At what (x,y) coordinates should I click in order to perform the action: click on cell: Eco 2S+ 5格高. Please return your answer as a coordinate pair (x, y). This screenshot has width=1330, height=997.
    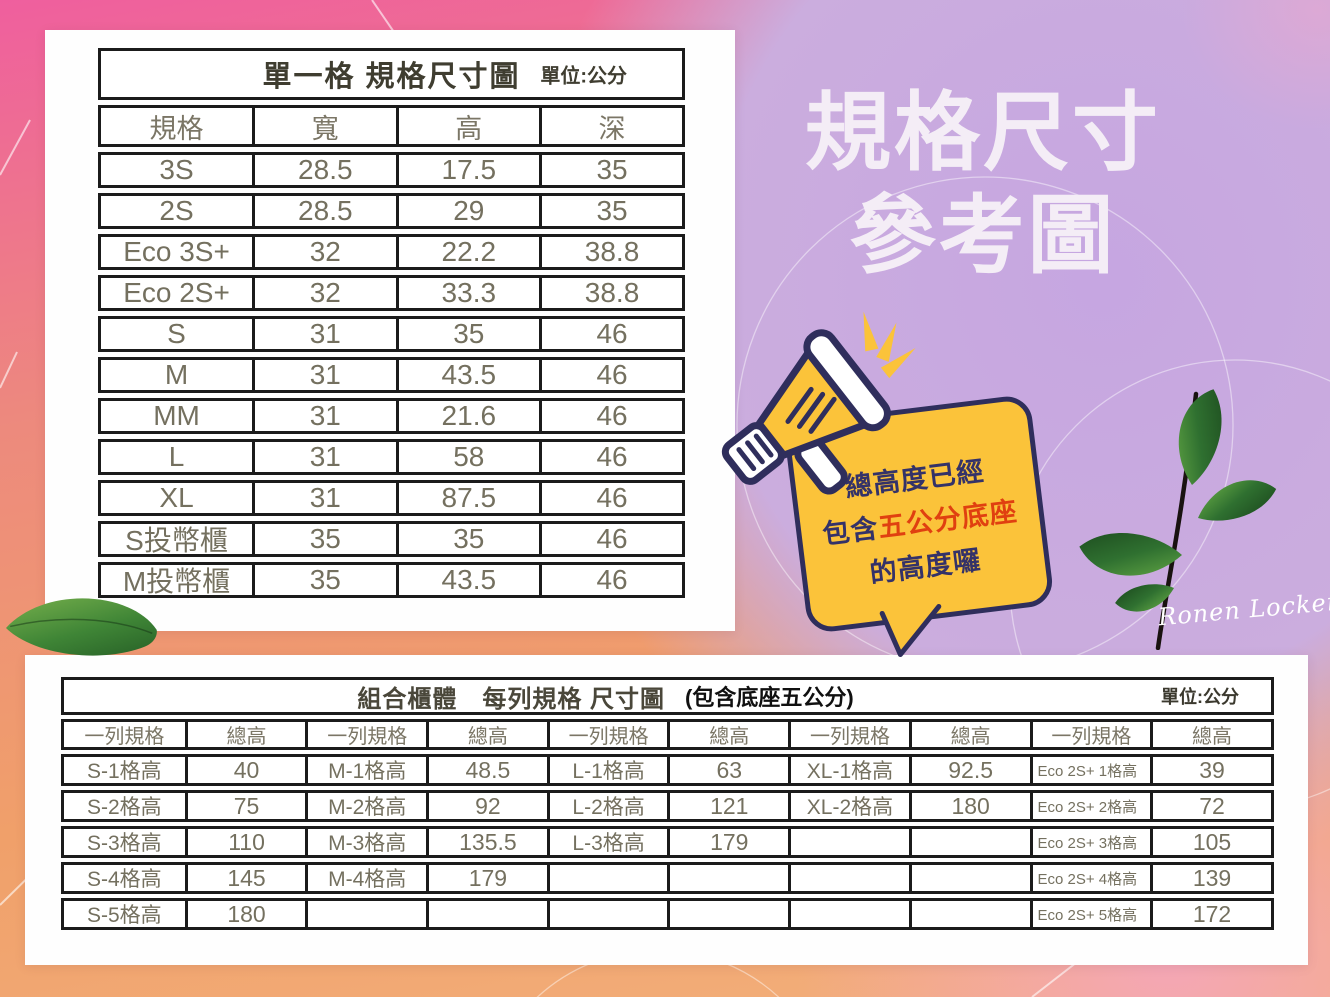
    Looking at the image, I should click on (1090, 914).